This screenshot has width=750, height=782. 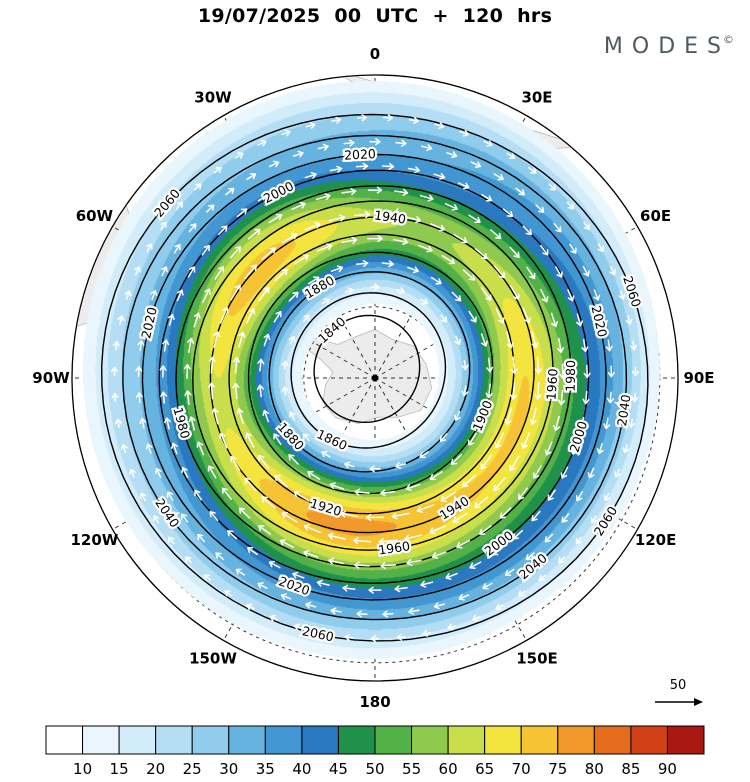 What do you see at coordinates (448, 769) in the screenshot?
I see `colorbar-tick: 60` at bounding box center [448, 769].